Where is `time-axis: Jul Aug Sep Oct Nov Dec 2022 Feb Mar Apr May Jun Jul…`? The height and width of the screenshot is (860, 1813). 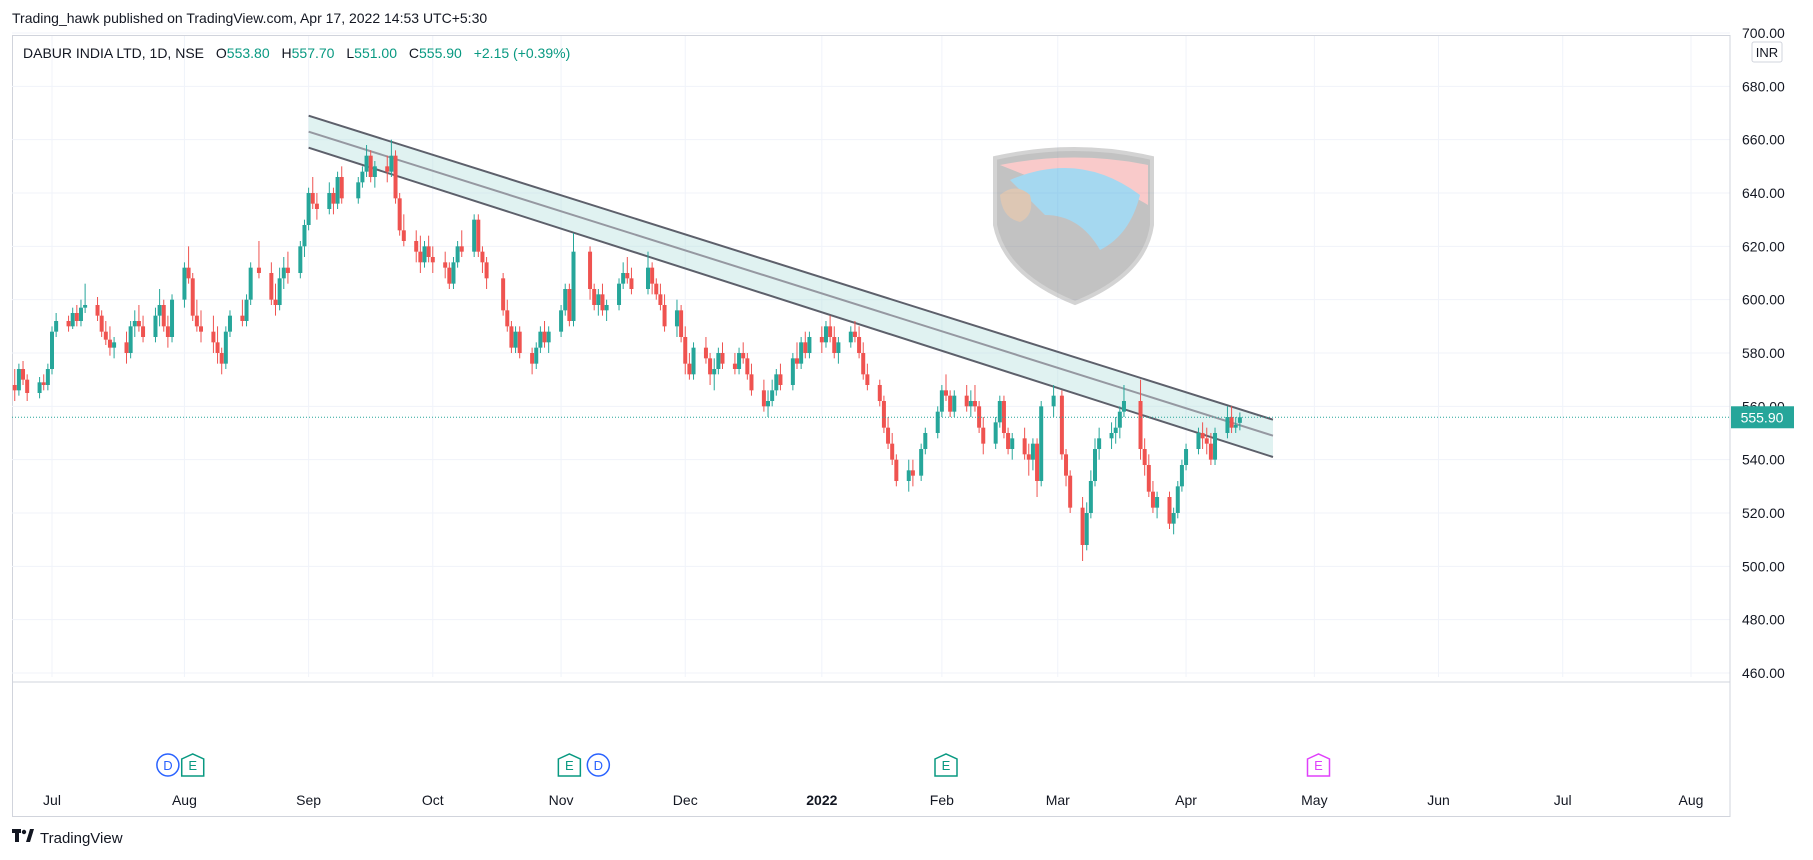 time-axis: Jul Aug Sep Oct Nov Dec 2022 Feb Mar Apr May Jun Jul… is located at coordinates (871, 744).